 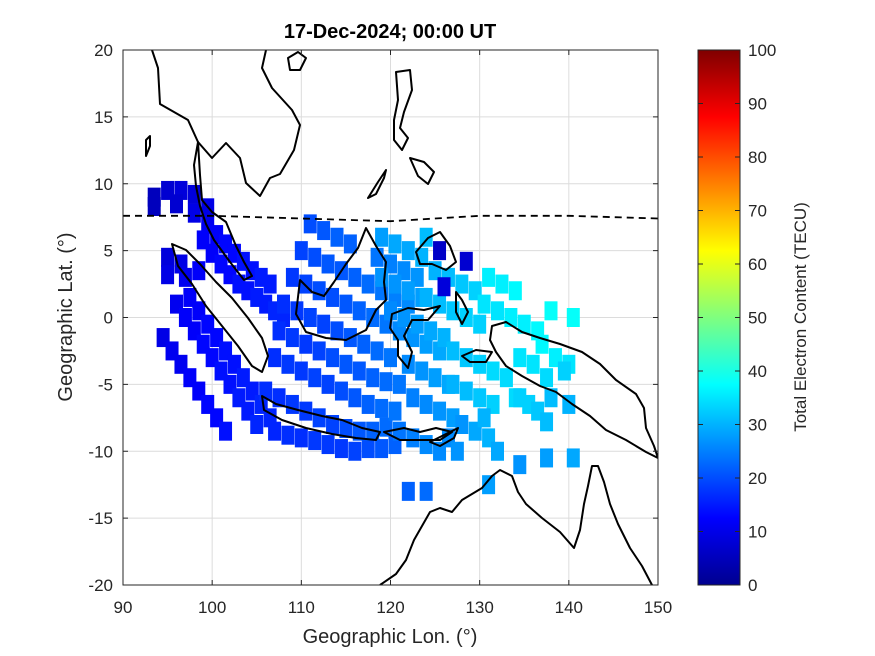 I want to click on coastline-halmahera, so click(x=462, y=308).